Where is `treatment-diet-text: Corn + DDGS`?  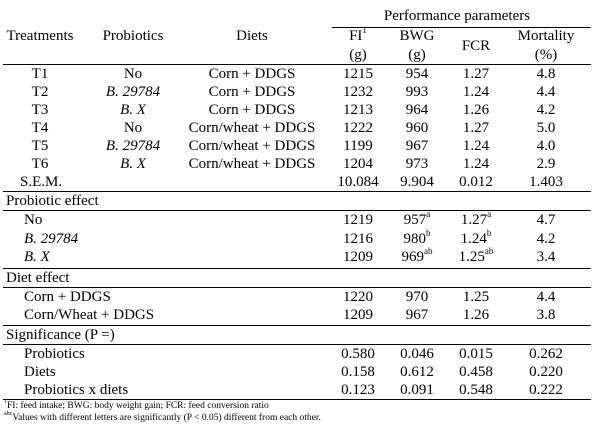 treatment-diet-text: Corn + DDGS is located at coordinates (252, 74).